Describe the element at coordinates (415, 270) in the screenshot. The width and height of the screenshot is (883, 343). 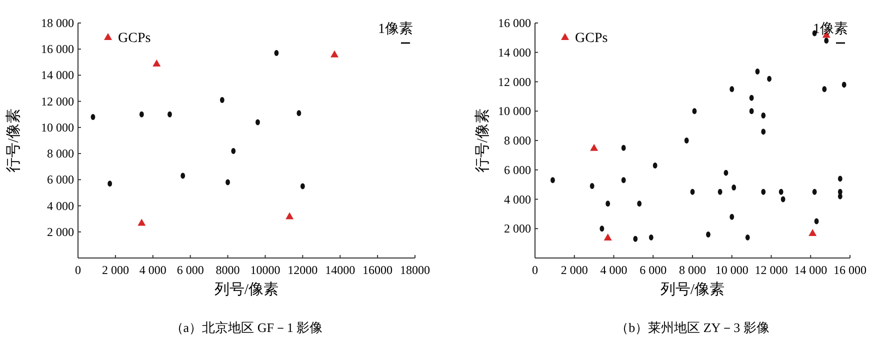
I see `x-tick-label: 18000` at that location.